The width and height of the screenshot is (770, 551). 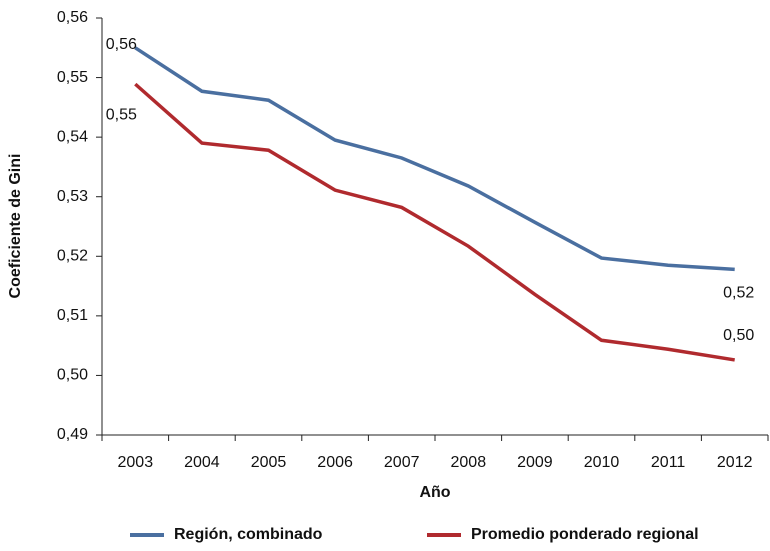 What do you see at coordinates (535, 462) in the screenshot?
I see `x-tick-label: 2009` at bounding box center [535, 462].